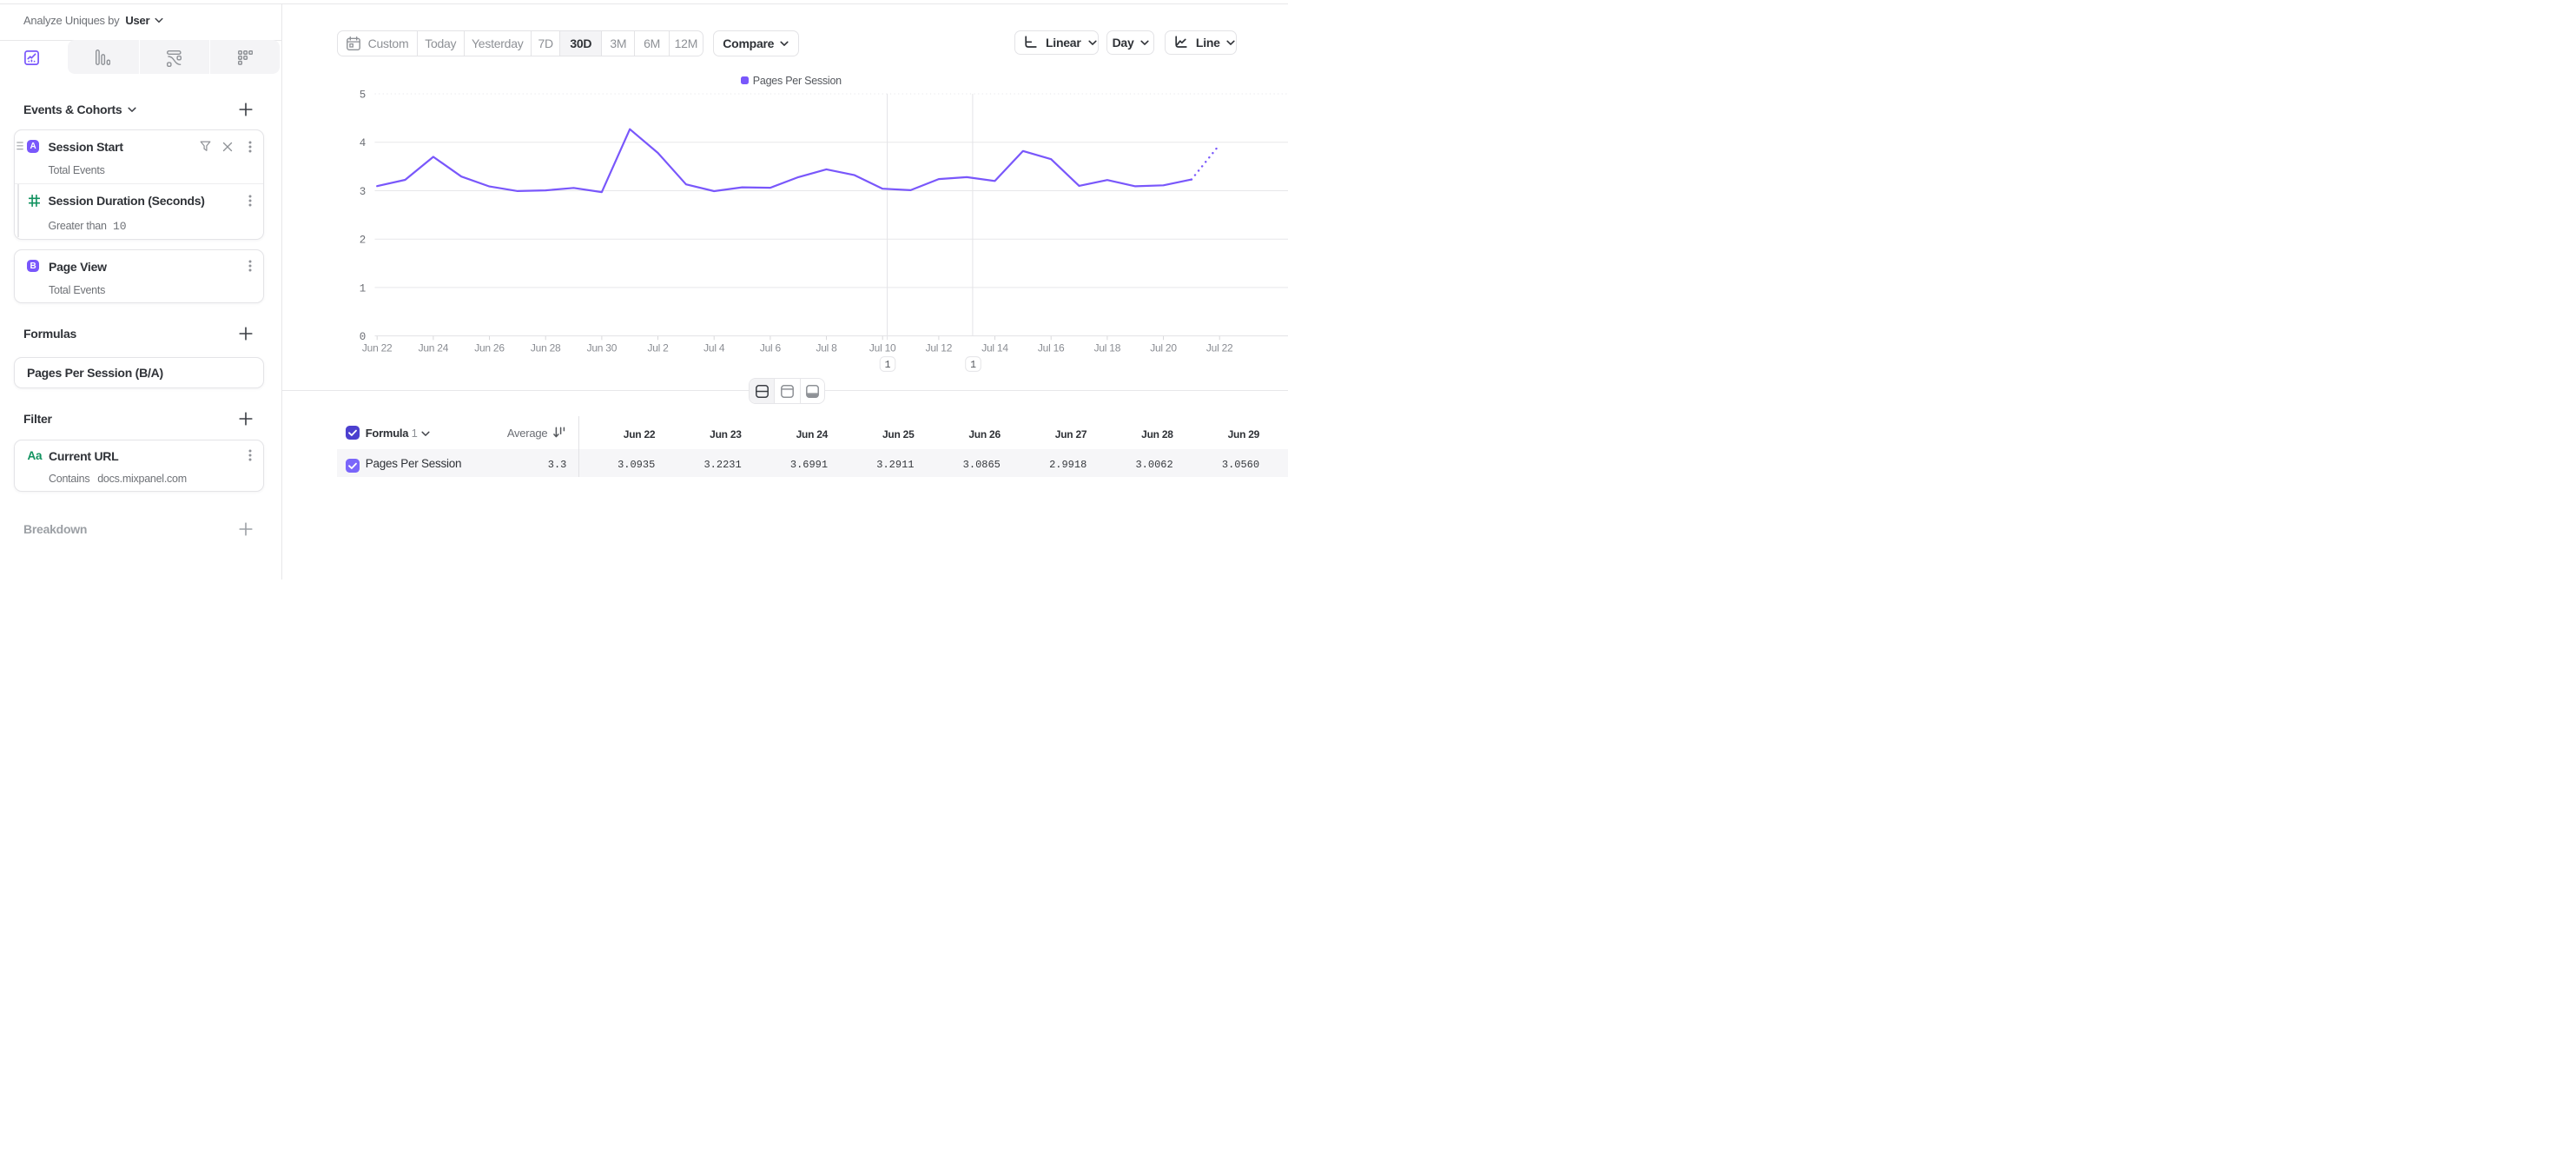  What do you see at coordinates (714, 348) in the screenshot?
I see `svg-text: Jul 4` at bounding box center [714, 348].